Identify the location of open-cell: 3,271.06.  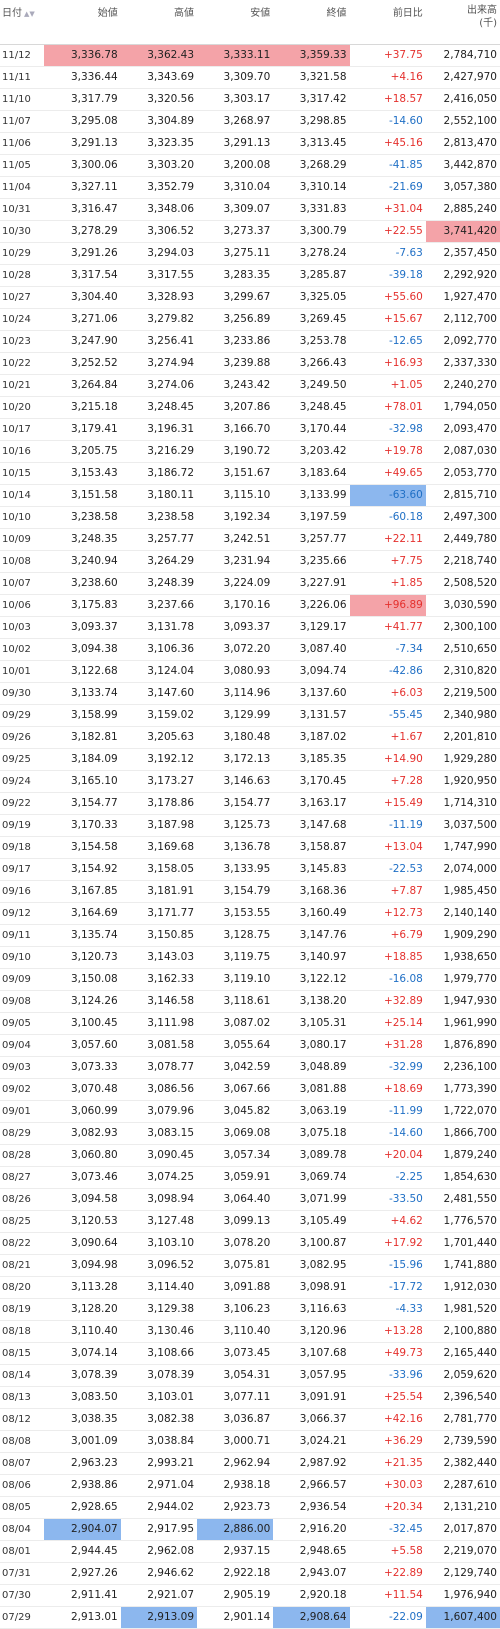
(82, 319).